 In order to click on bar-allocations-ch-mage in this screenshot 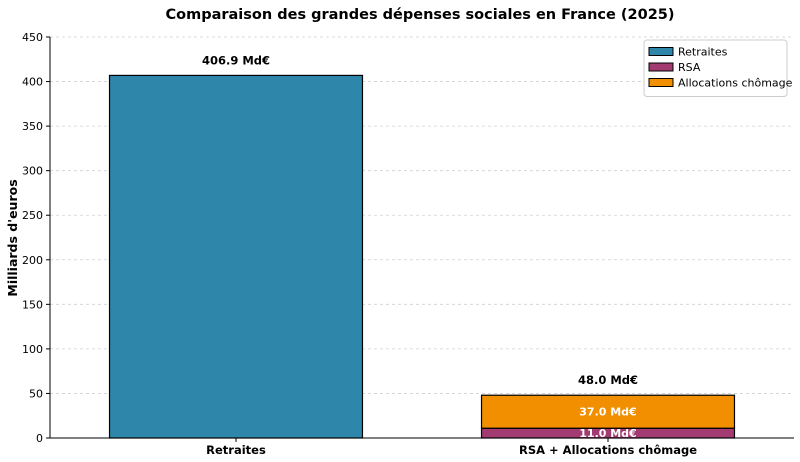, I will do `click(608, 411)`.